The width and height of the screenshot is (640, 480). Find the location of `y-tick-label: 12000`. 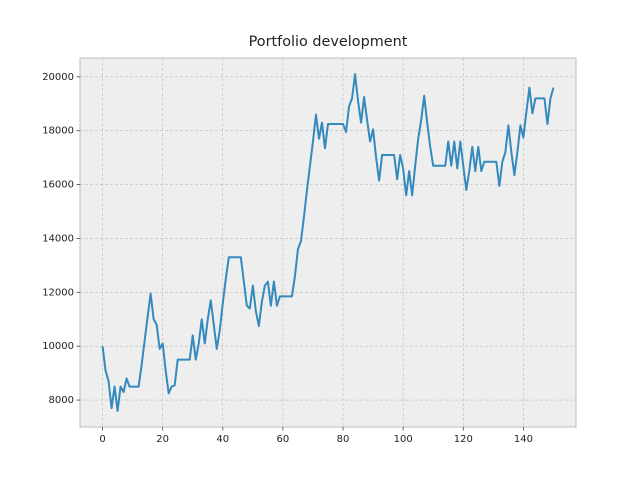

y-tick-label: 12000 is located at coordinates (58, 292).